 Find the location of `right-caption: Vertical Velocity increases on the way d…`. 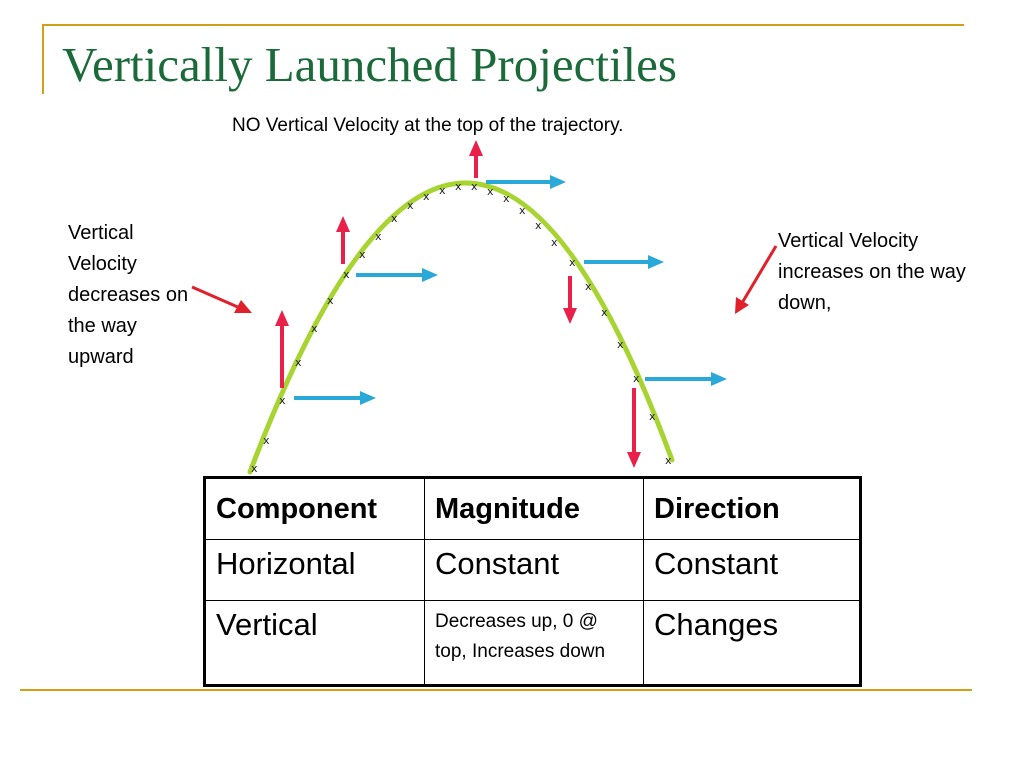

right-caption: Vertical Velocity increases on the way d… is located at coordinates (872, 272).